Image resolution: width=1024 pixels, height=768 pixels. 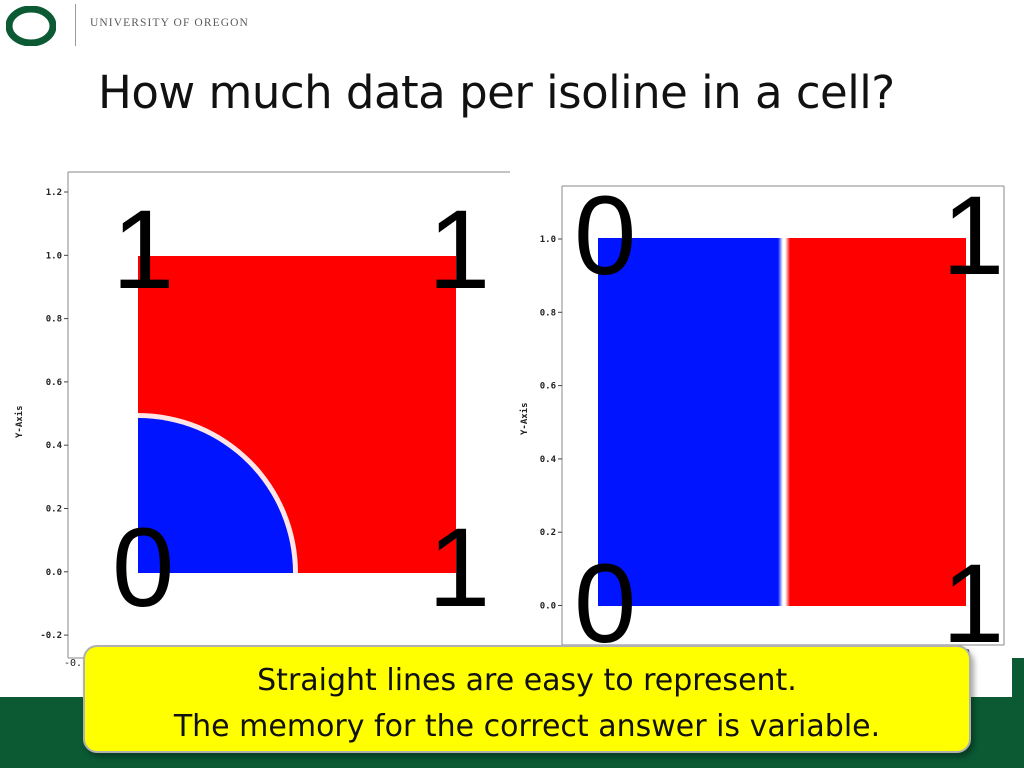 What do you see at coordinates (496, 92) in the screenshot?
I see `slide-title: How much data per isoline in a cell?` at bounding box center [496, 92].